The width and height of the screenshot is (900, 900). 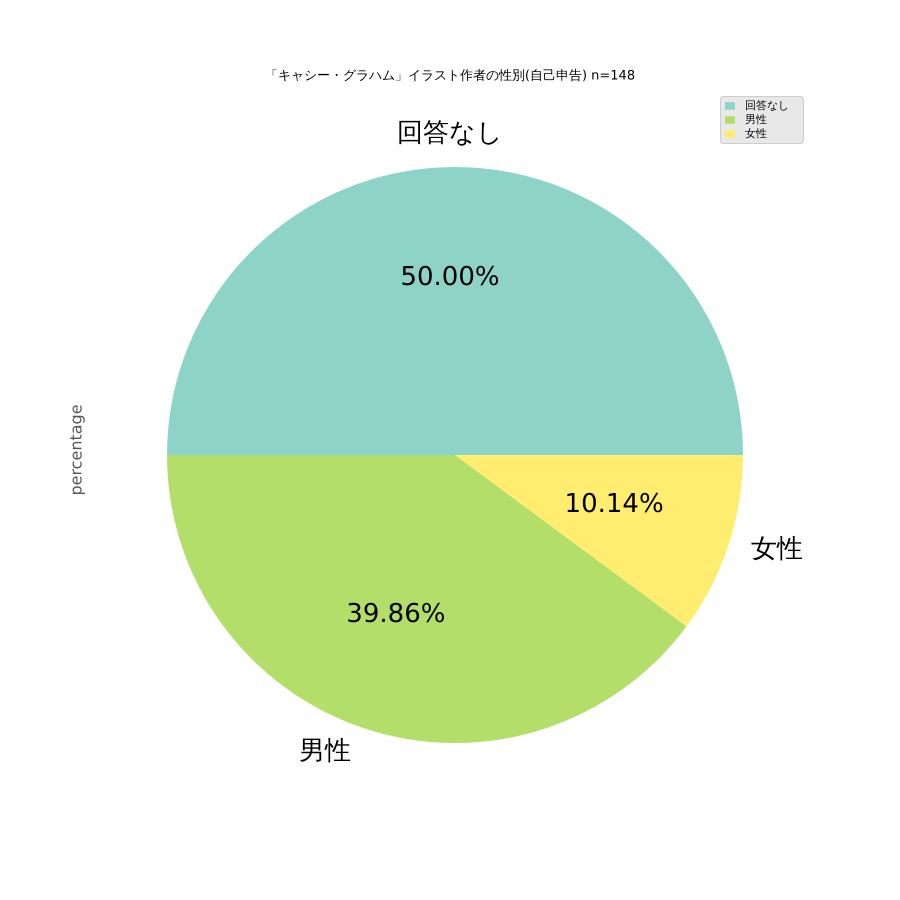 I want to click on legend-label: 回答なし, so click(x=767, y=105).